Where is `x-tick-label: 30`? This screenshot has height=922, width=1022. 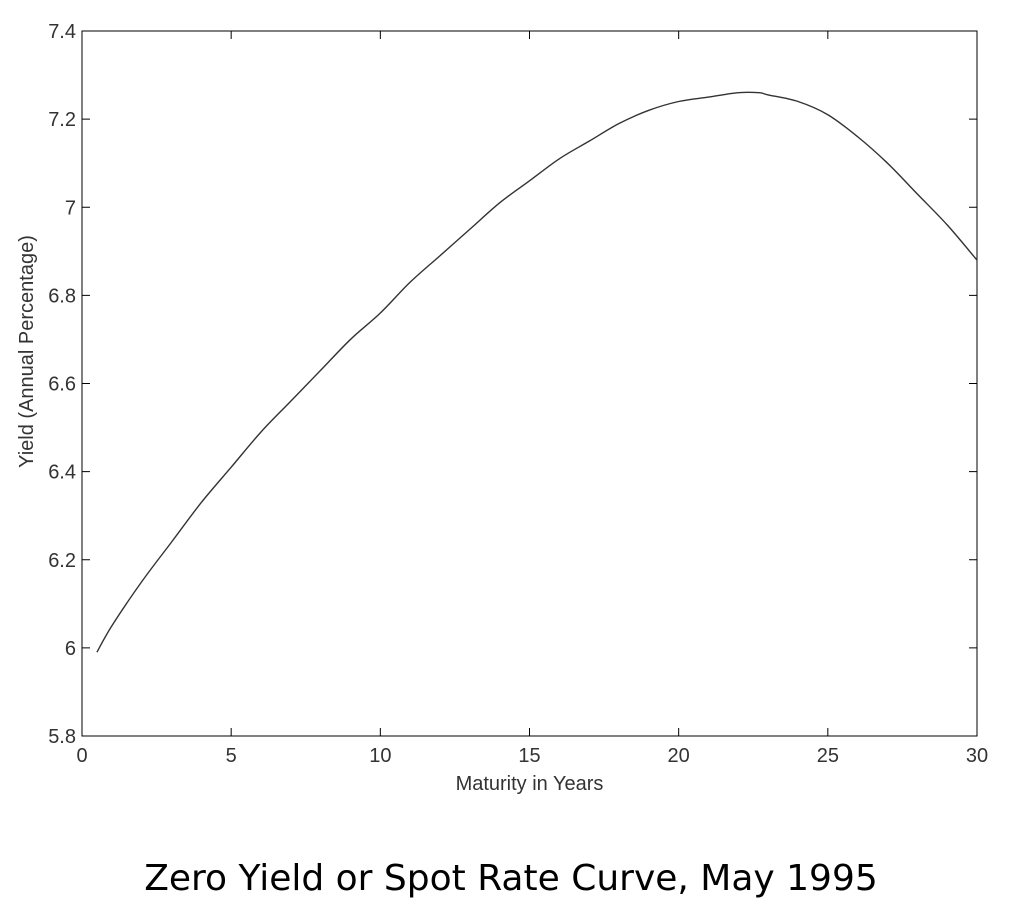 x-tick-label: 30 is located at coordinates (977, 756).